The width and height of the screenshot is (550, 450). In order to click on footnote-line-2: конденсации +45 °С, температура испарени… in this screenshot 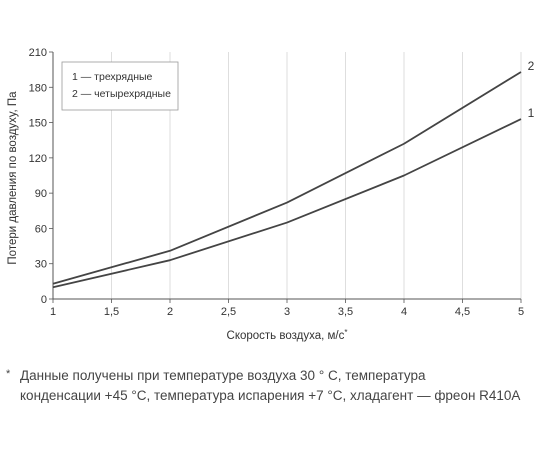, I will do `click(270, 395)`.